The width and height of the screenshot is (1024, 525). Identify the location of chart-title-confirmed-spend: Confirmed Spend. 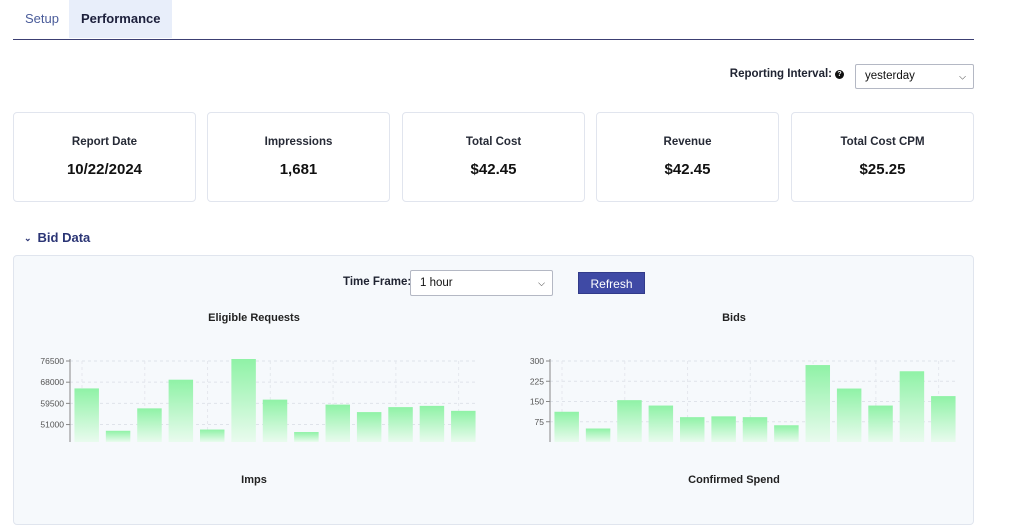
(734, 480).